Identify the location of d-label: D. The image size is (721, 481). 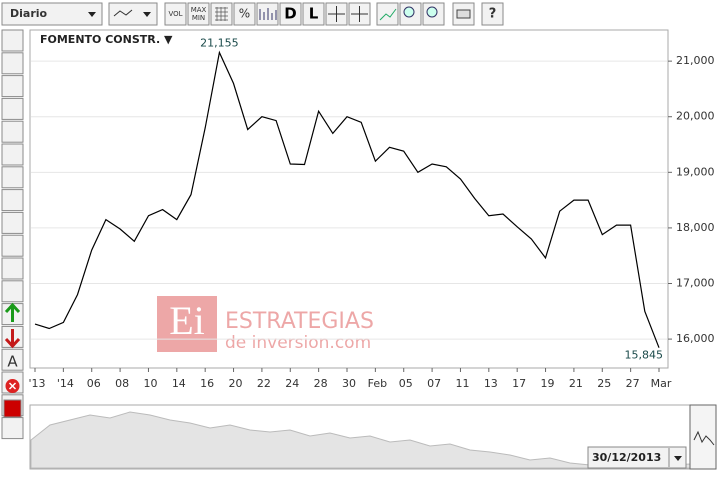
(290, 14).